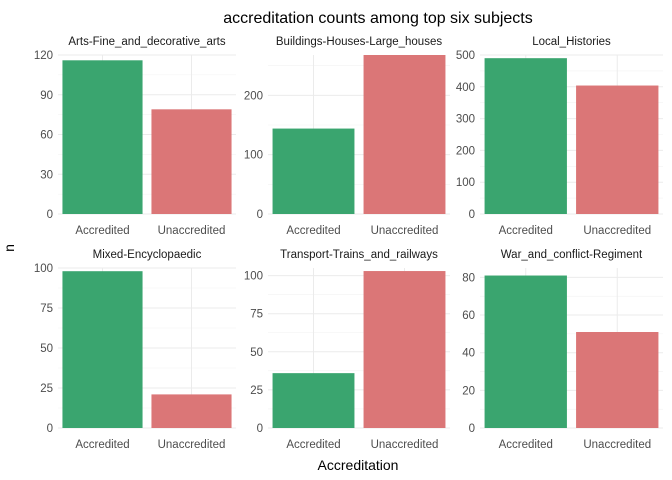 The width and height of the screenshot is (672, 480). What do you see at coordinates (465, 56) in the screenshot?
I see `y-tick-label: 500` at bounding box center [465, 56].